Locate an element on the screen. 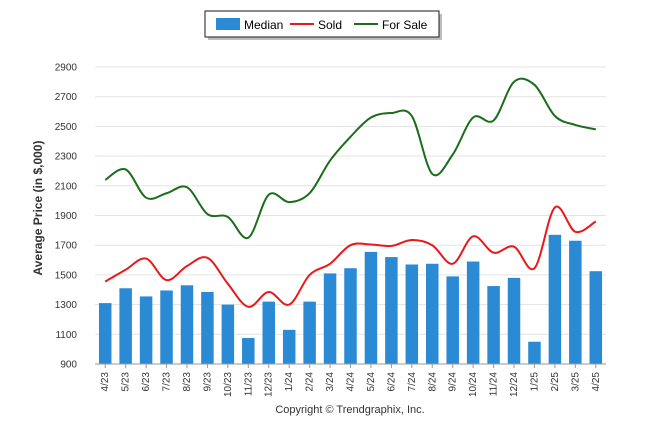 The image size is (646, 434). y-axis-title: Average Price (in $,000) is located at coordinates (38, 208).